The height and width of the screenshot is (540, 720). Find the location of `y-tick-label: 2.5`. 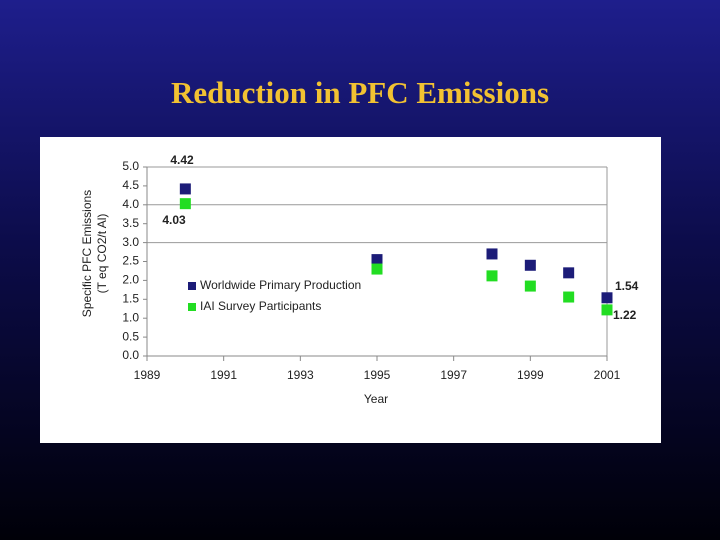

y-tick-label: 2.5 is located at coordinates (130, 261).